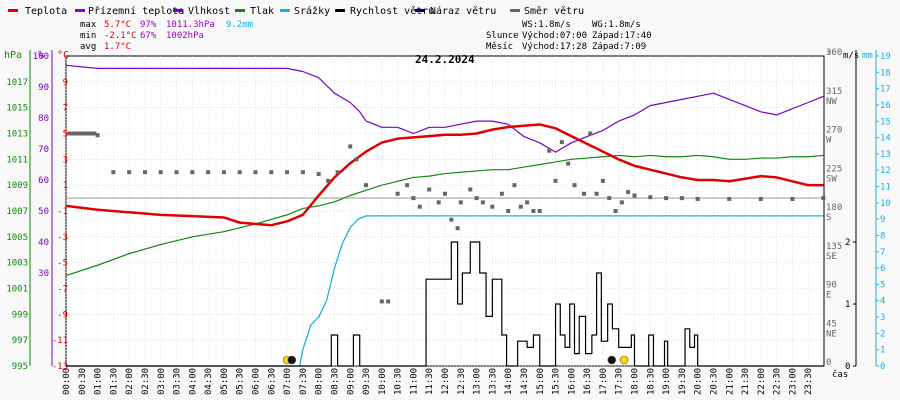  What do you see at coordinates (882, 367) in the screenshot?
I see `tick-mm: 0` at bounding box center [882, 367].